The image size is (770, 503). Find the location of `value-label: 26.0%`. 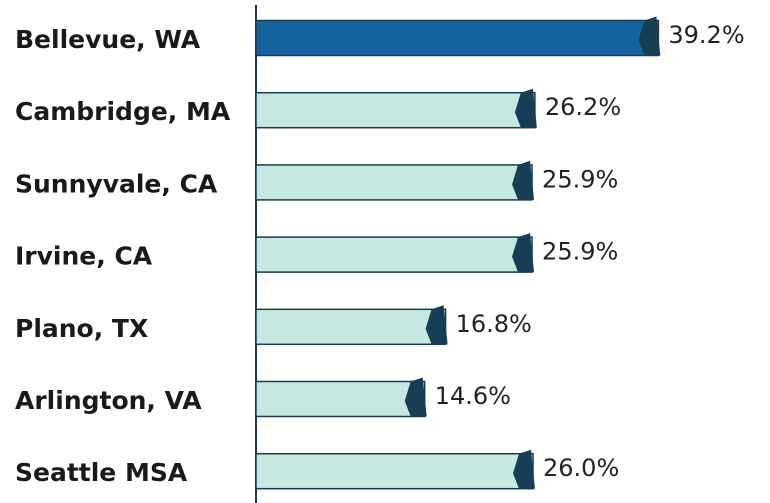

value-label: 26.0% is located at coordinates (581, 468).